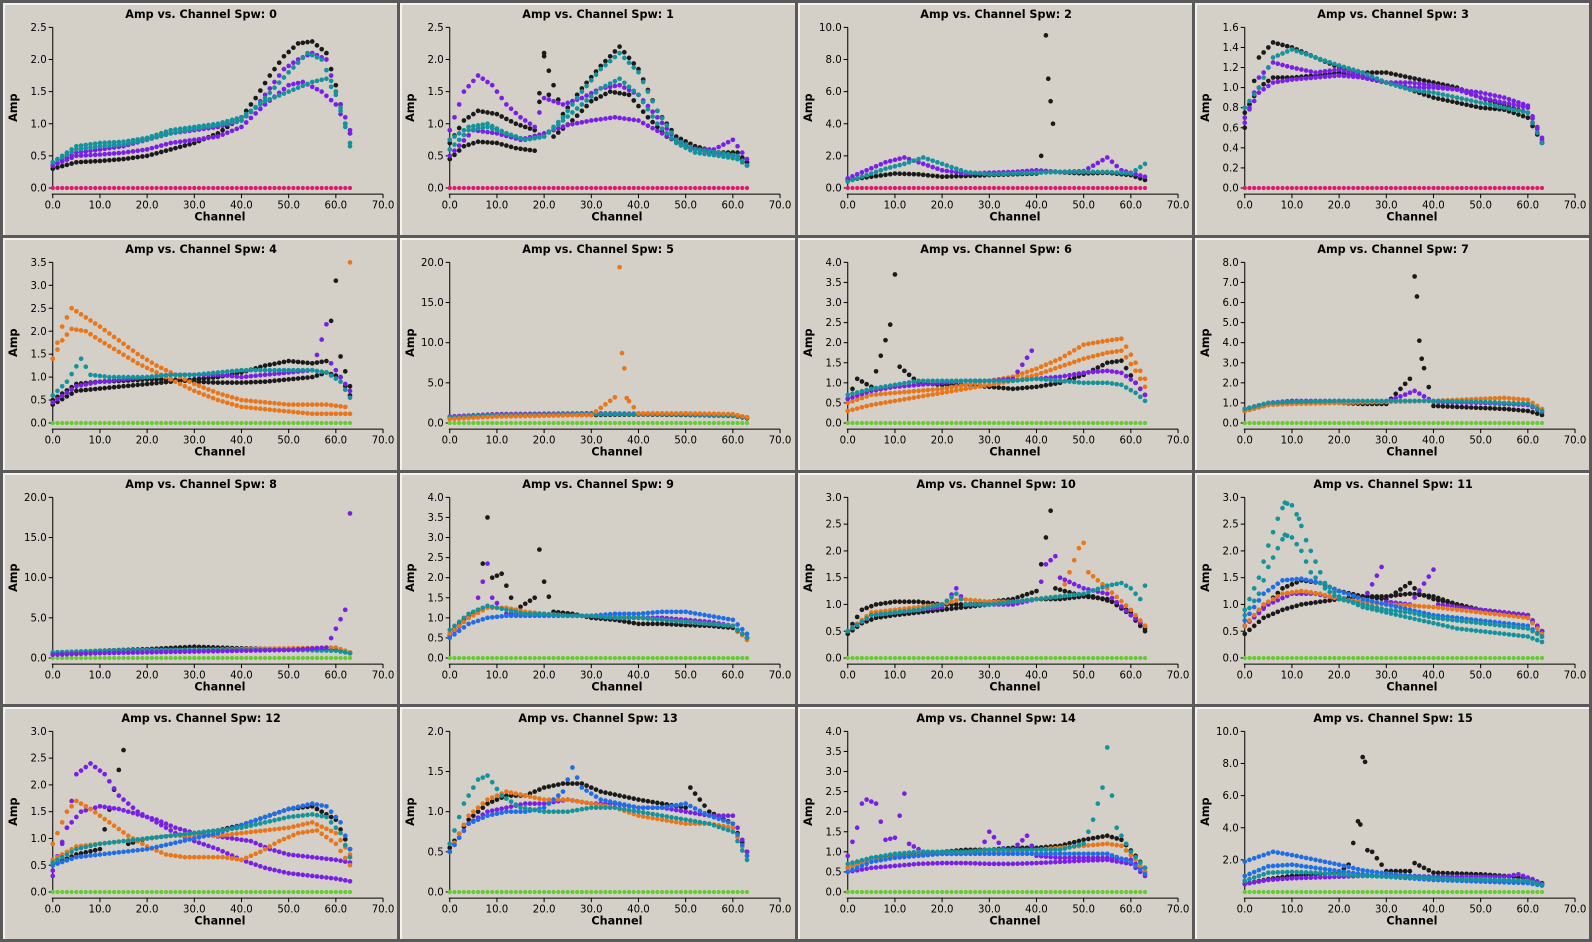 This screenshot has height=942, width=1592. I want to click on x-tick-label: 20.0, so click(544, 440).